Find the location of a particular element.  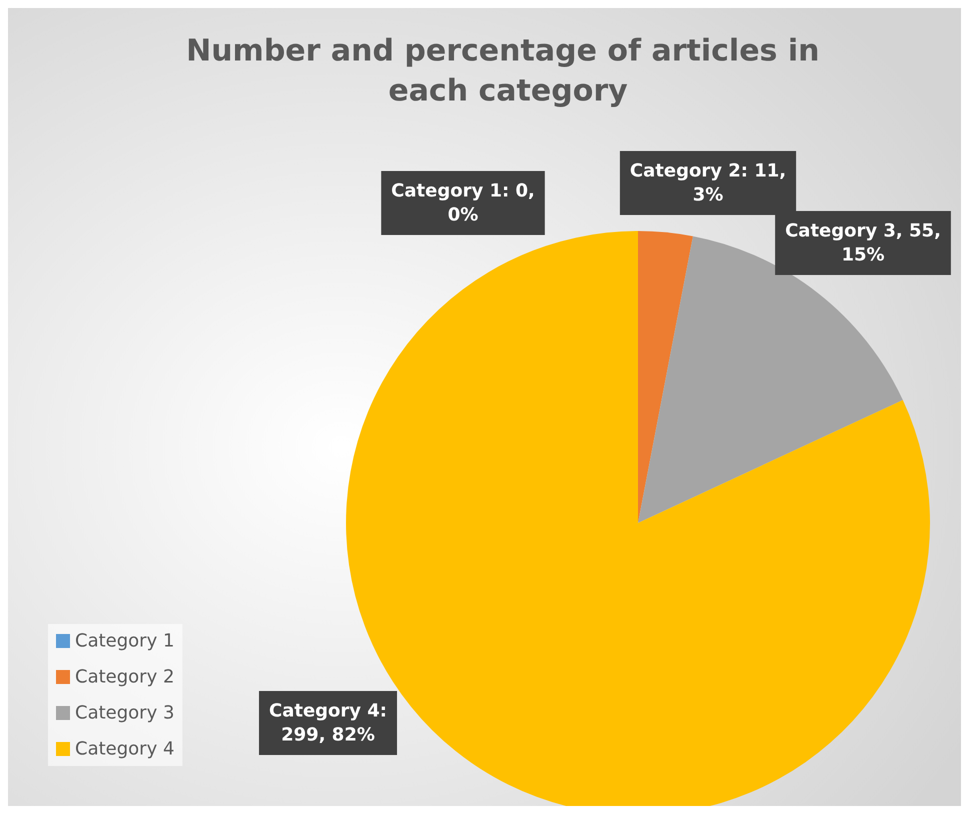

data-label: Category 4: 299, 82% is located at coordinates (328, 723).